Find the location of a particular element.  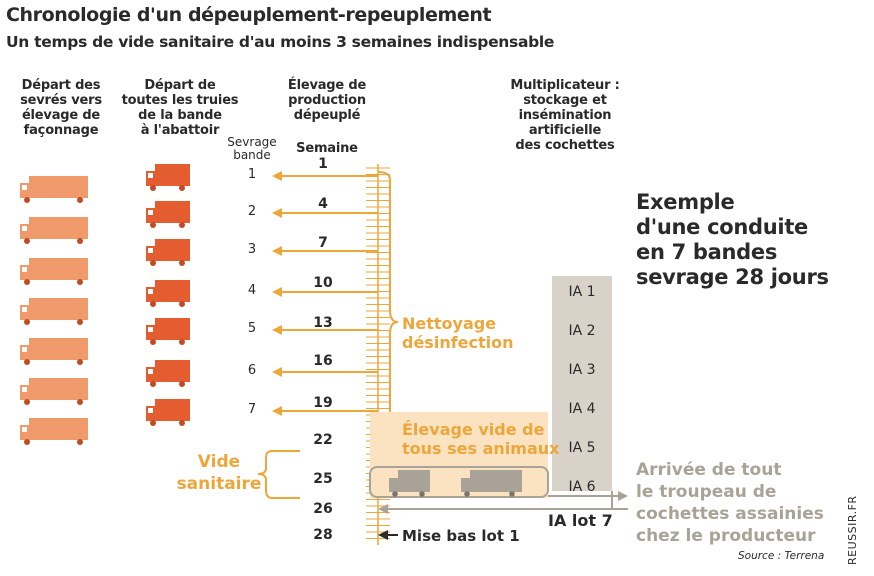

vide-sanitaire-label: Vide sanitaire is located at coordinates (219, 473).